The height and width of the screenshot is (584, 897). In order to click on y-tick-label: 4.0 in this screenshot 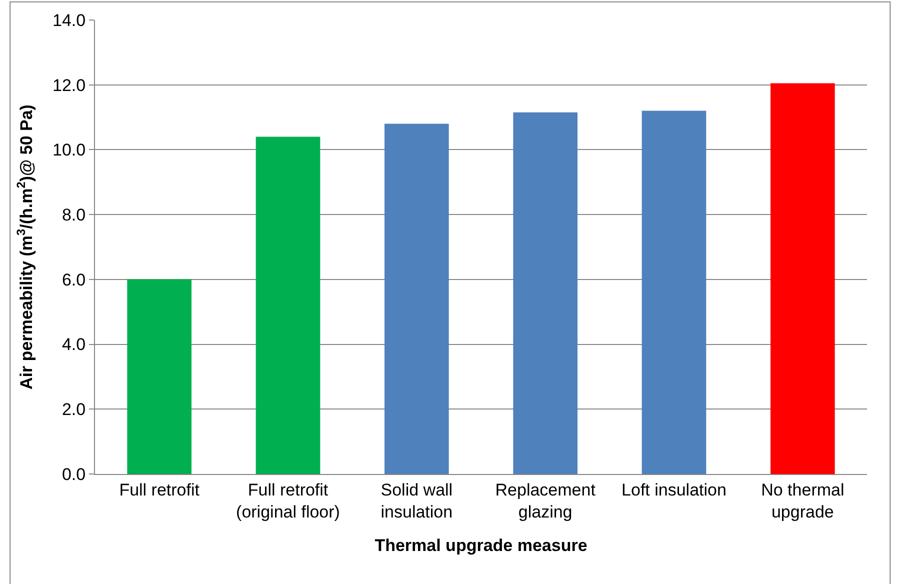, I will do `click(74, 344)`.